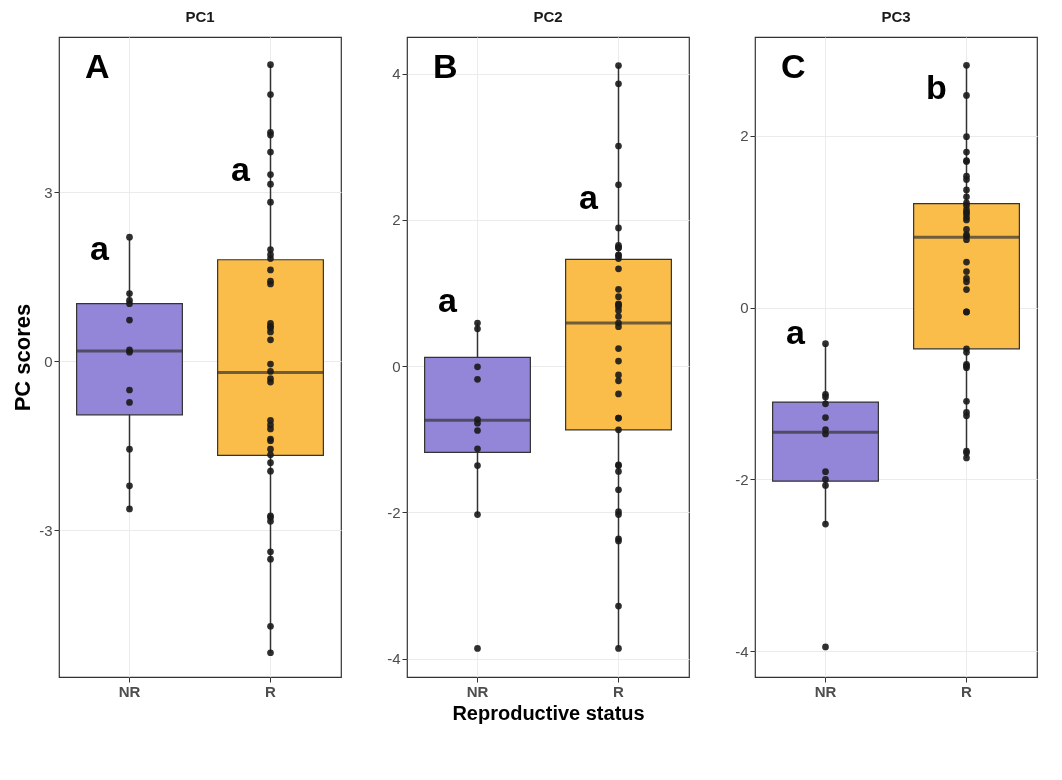 This screenshot has height=780, width=1062. Describe the element at coordinates (548, 16) in the screenshot. I see `chart-title: PC2` at that location.